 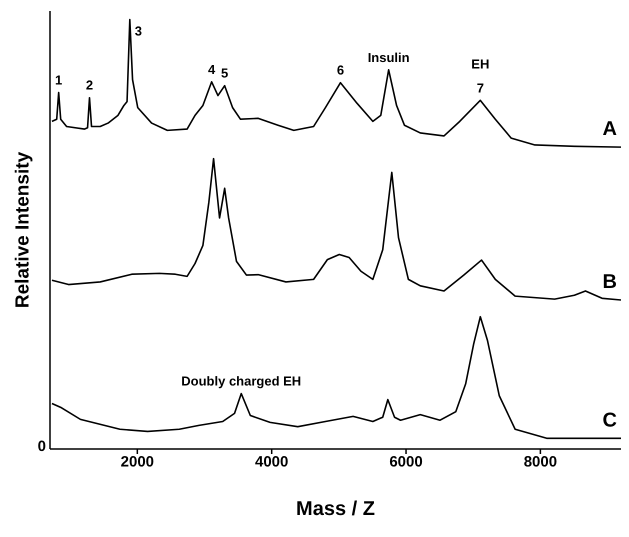 I want to click on annotation: Doubly charged EH, so click(x=241, y=381).